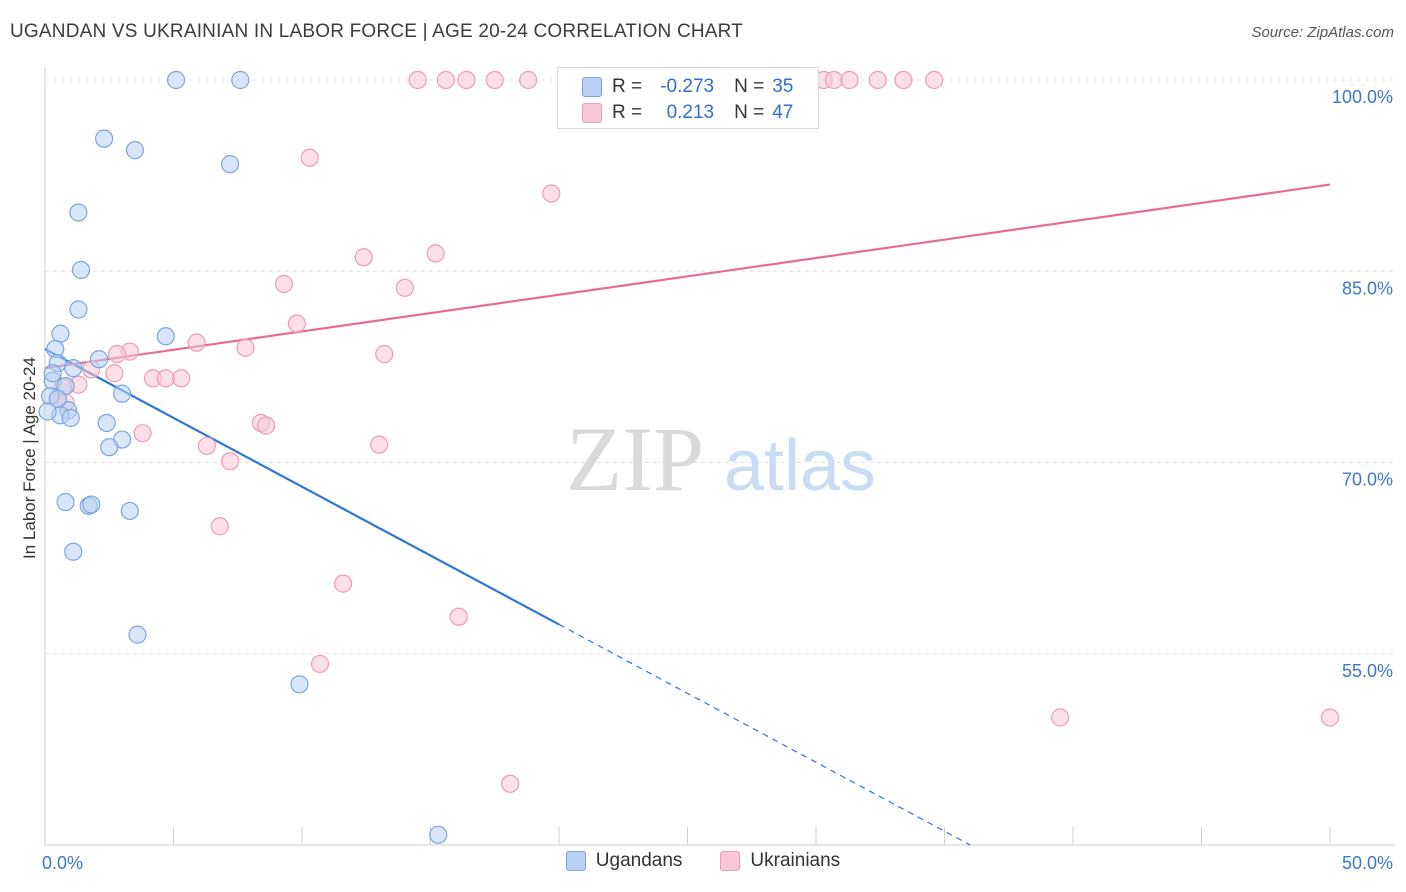 This screenshot has height=892, width=1406. What do you see at coordinates (639, 860) in the screenshot?
I see `legend-label: Ugandans` at bounding box center [639, 860].